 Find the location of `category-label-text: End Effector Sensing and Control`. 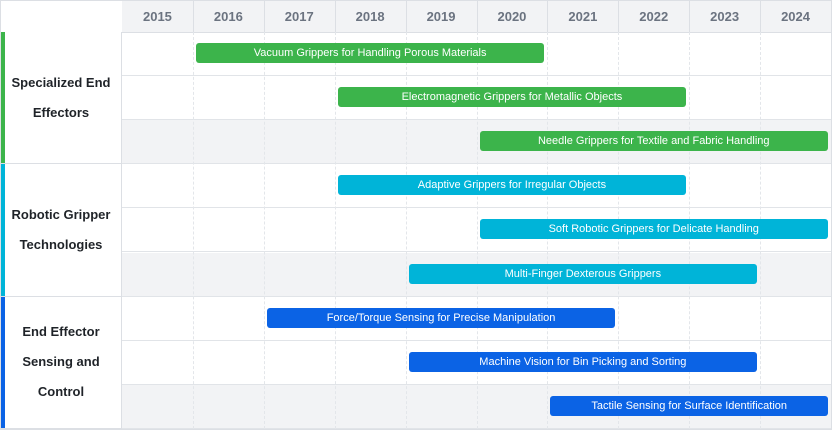

category-label-text: End Effector Sensing and Control is located at coordinates (61, 362).